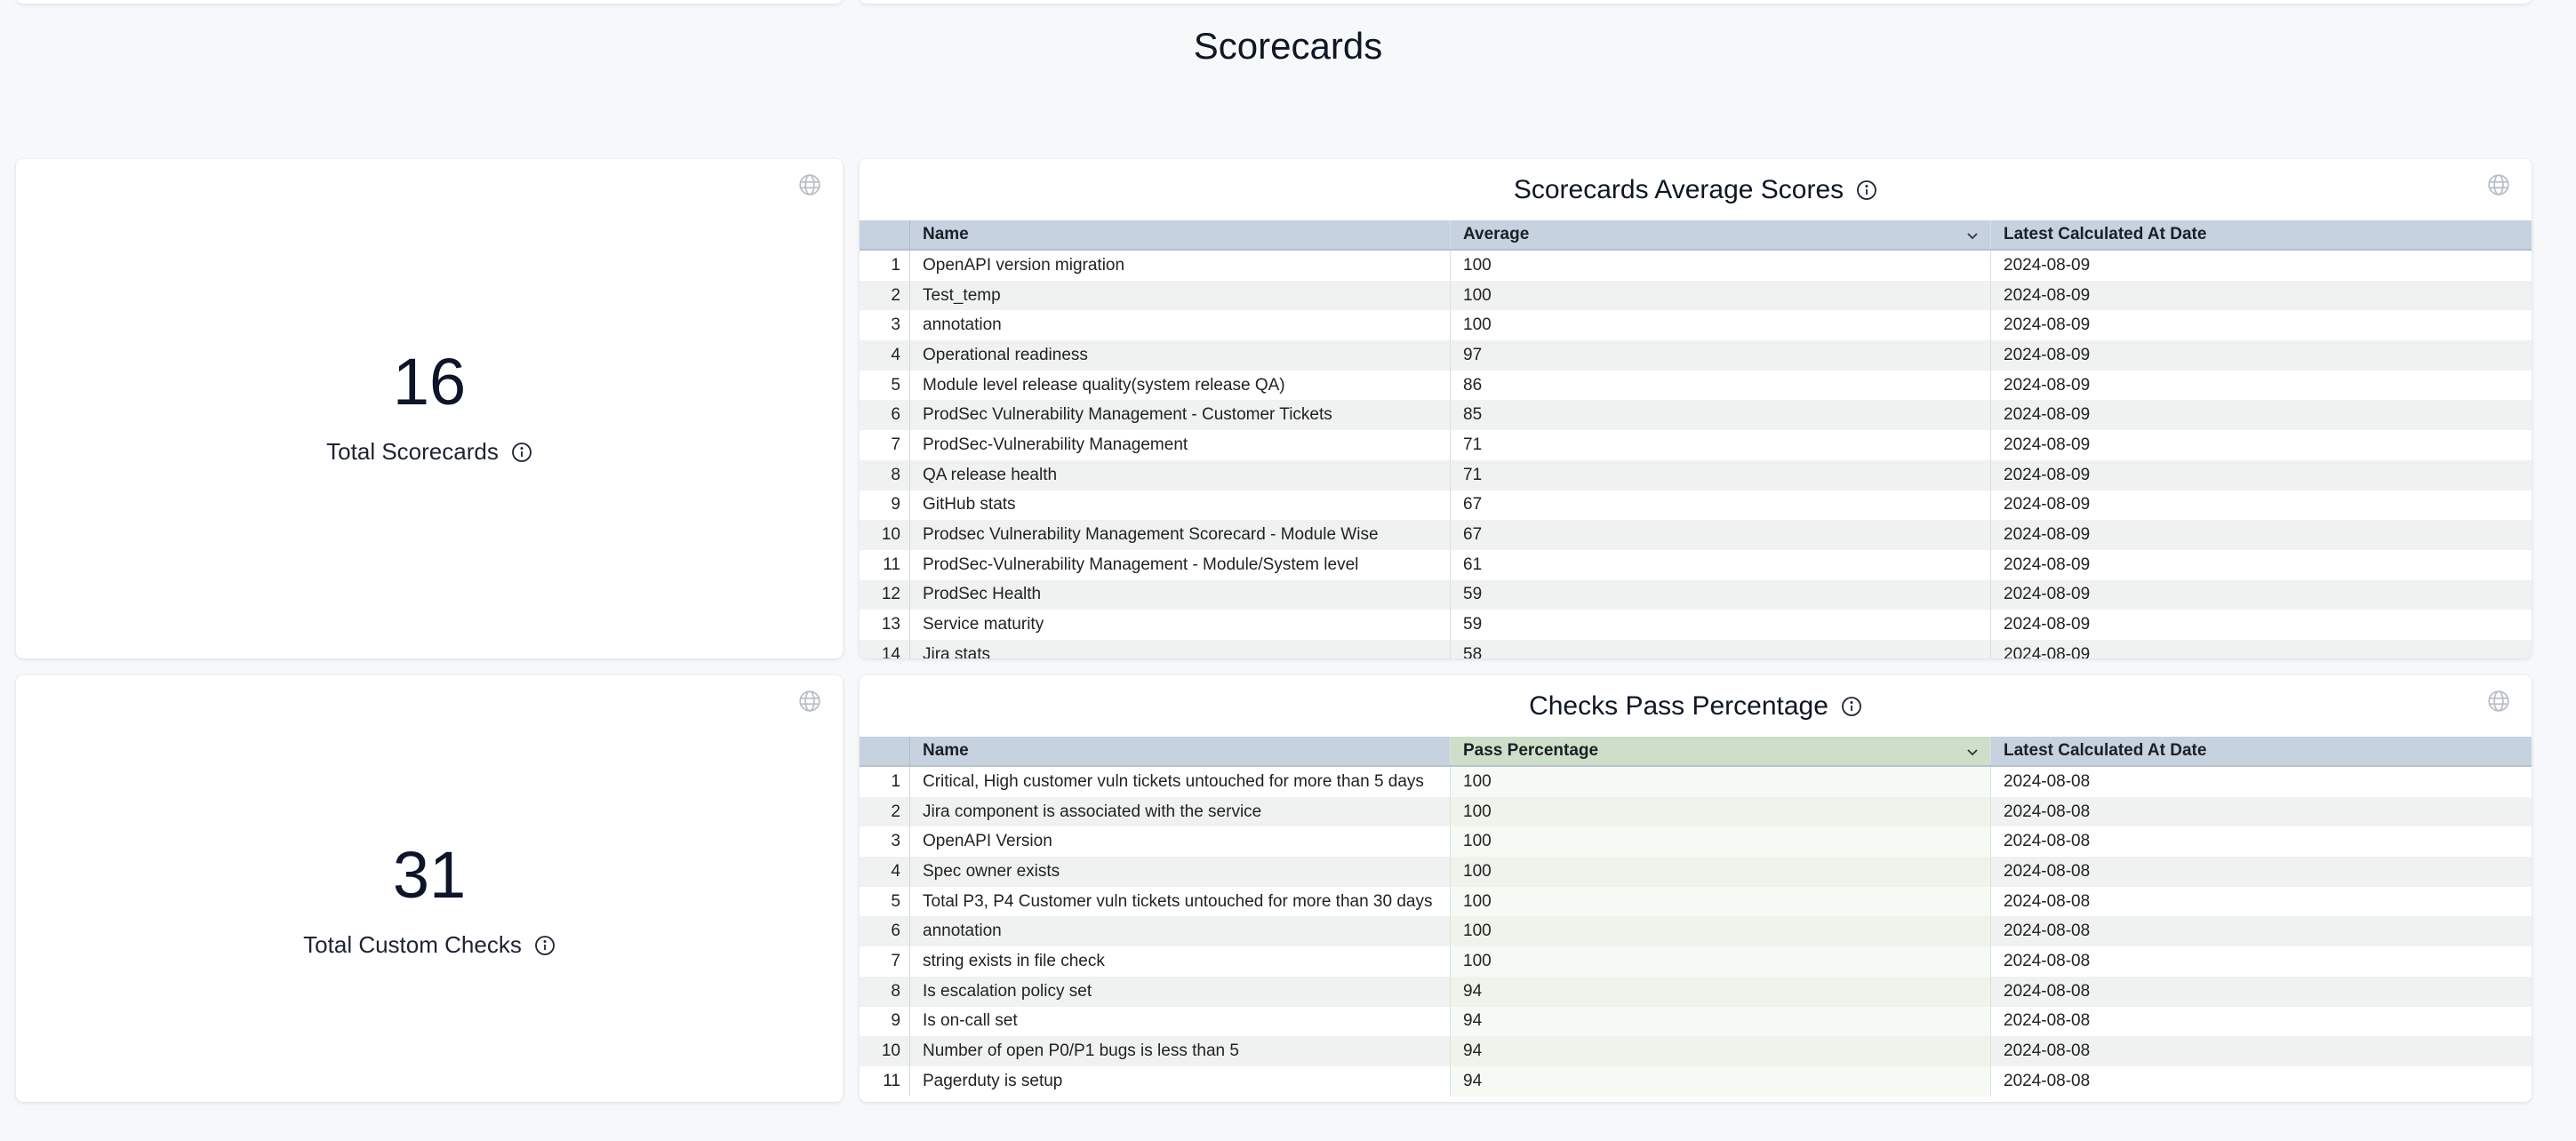 The image size is (2576, 1141). I want to click on row-number: 13, so click(885, 625).